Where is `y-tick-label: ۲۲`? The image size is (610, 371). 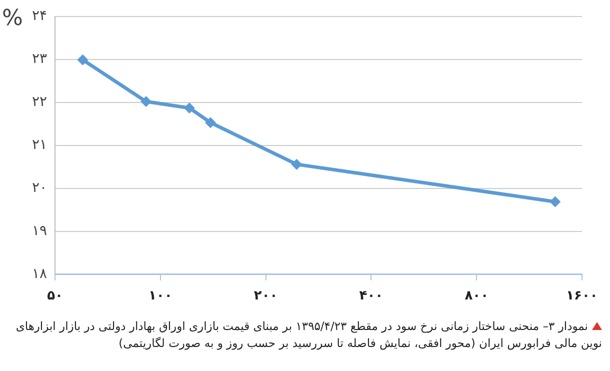 y-tick-label: ۲۲ is located at coordinates (39, 102).